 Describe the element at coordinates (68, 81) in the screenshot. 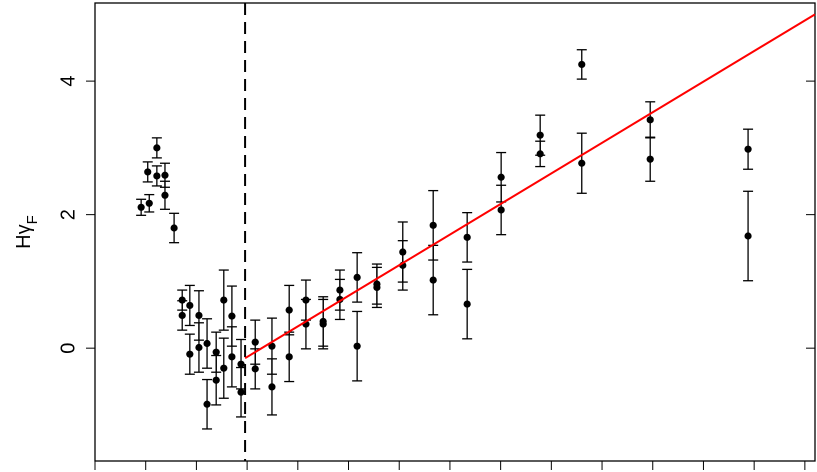

I see `y-tick-label: 4` at that location.